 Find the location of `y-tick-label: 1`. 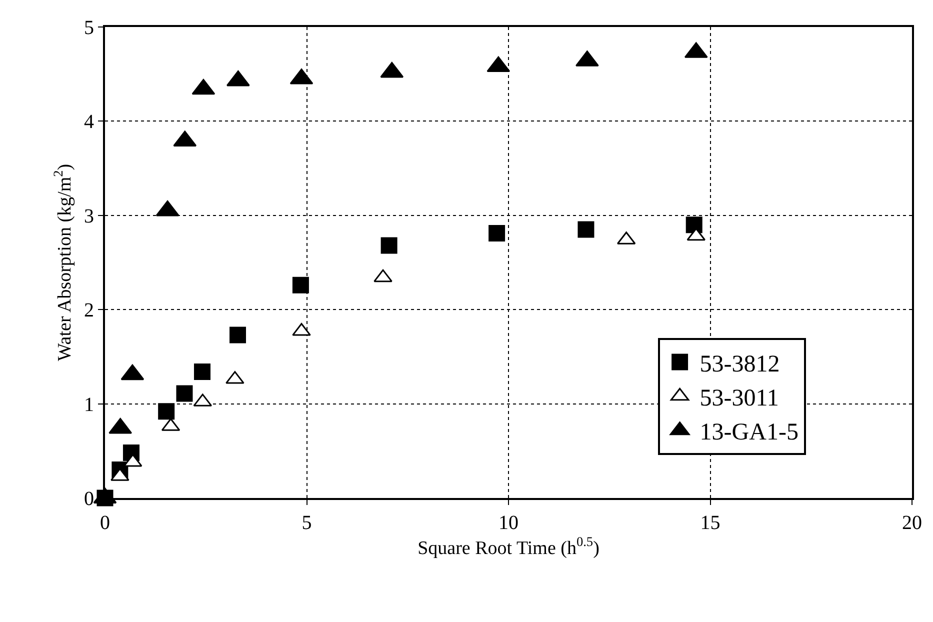

y-tick-label: 1 is located at coordinates (89, 405).